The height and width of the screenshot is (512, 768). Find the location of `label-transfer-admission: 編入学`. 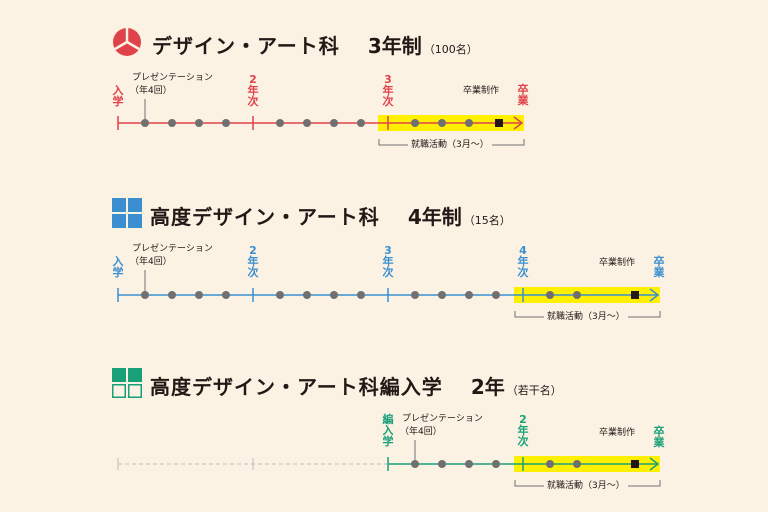

label-transfer-admission: 編入学 is located at coordinates (388, 430).